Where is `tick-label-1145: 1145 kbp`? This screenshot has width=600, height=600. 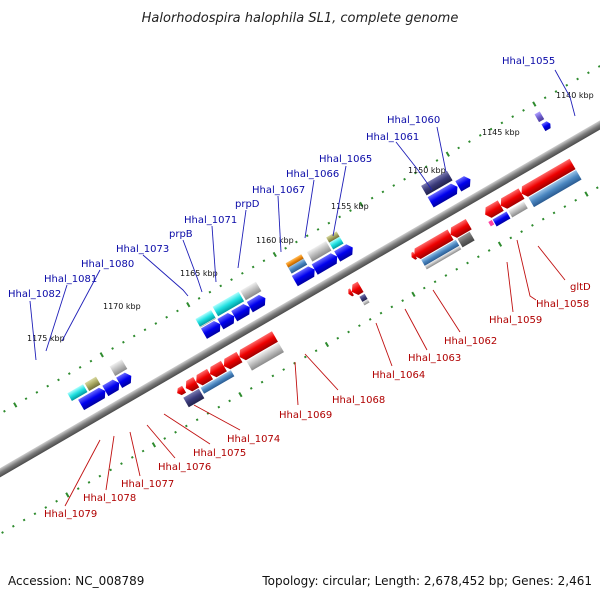 tick-label-1145: 1145 kbp is located at coordinates (501, 132).